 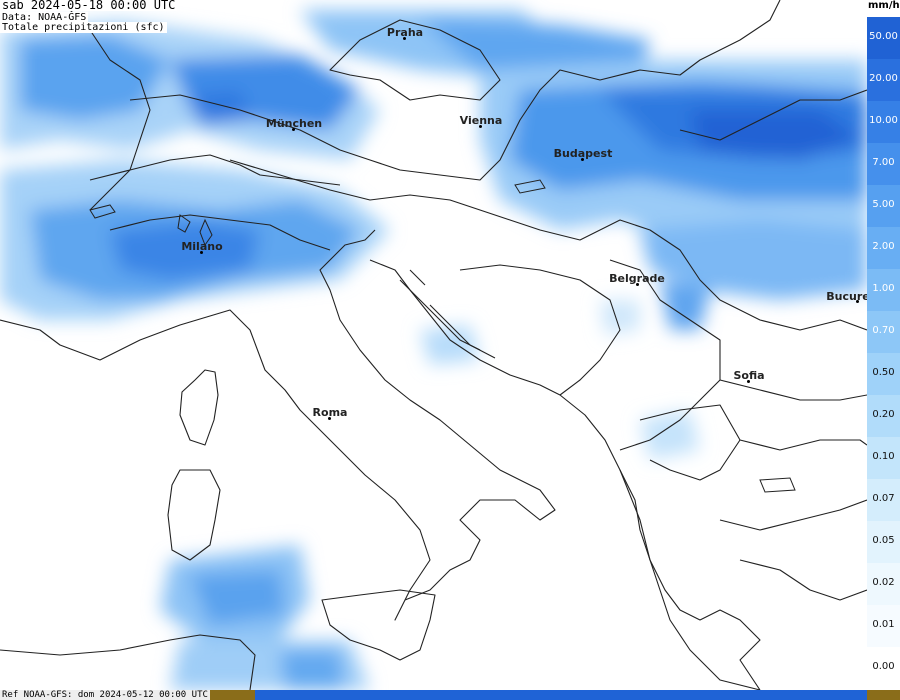 What do you see at coordinates (330, 412) in the screenshot?
I see `city-label-roma: Roma` at bounding box center [330, 412].